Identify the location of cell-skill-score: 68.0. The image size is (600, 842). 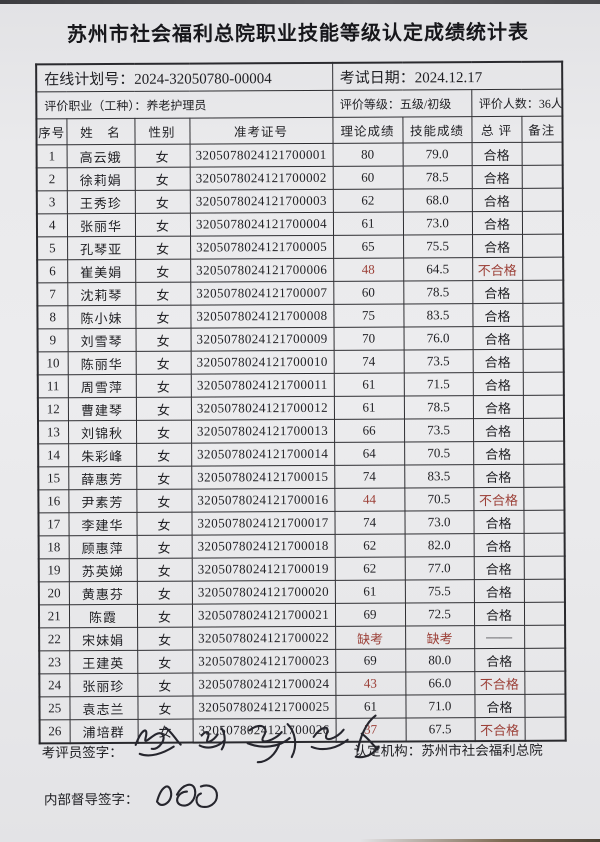
(437, 200).